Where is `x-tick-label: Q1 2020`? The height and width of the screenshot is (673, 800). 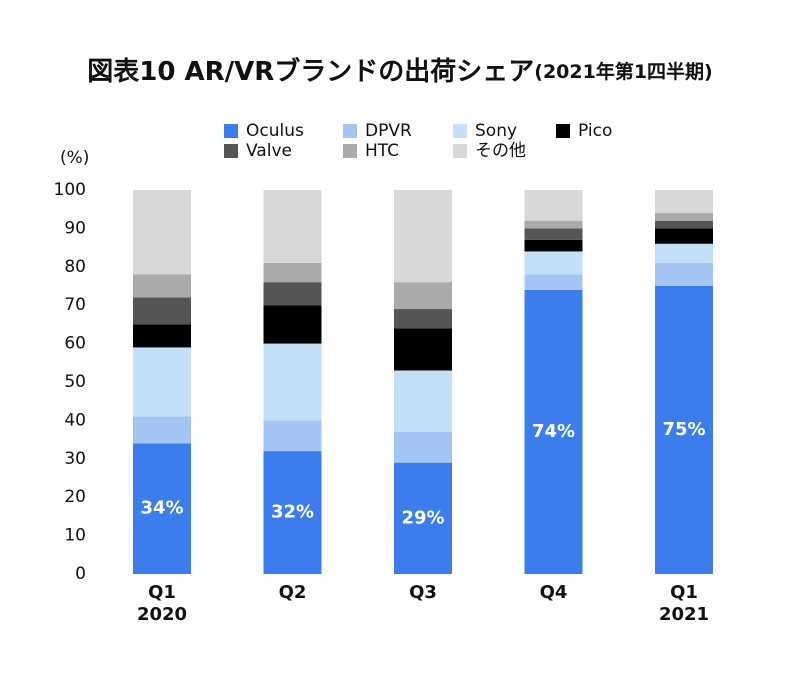
x-tick-label: Q1 2020 is located at coordinates (162, 603).